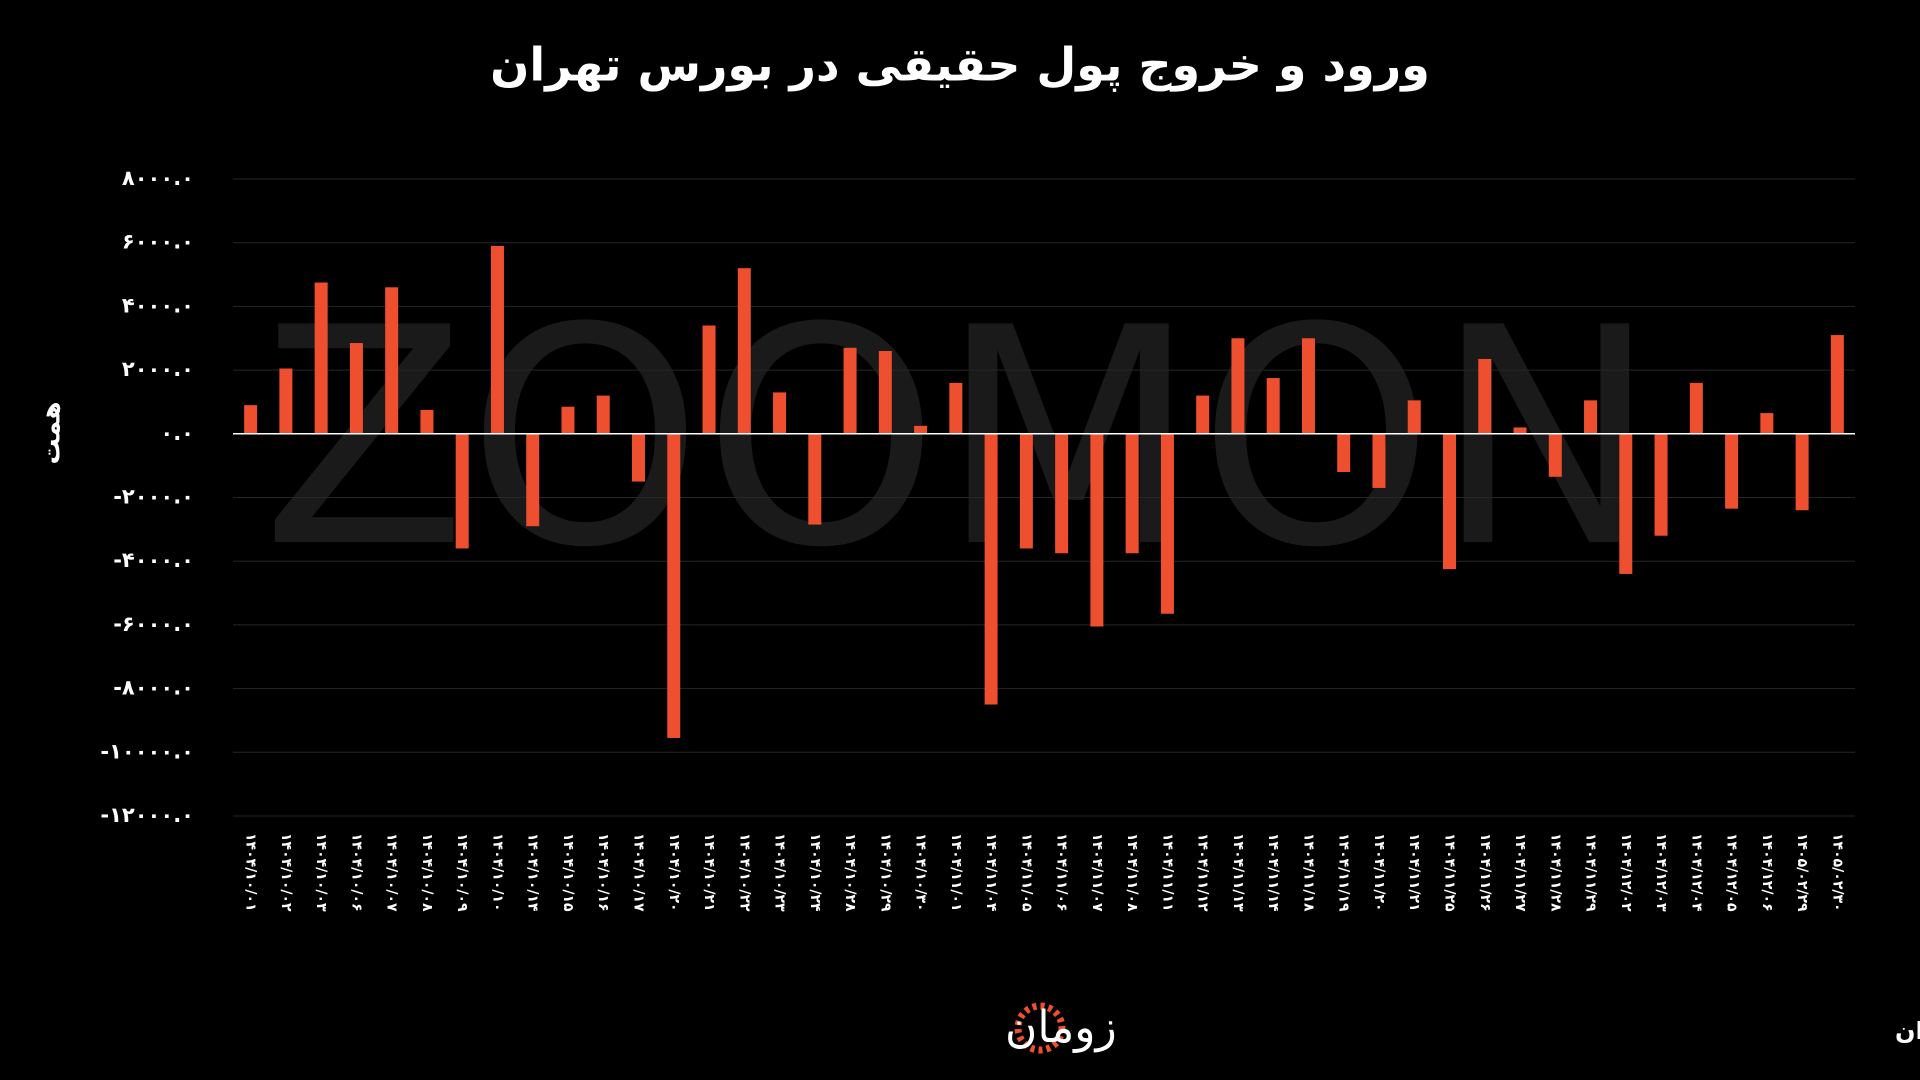  Describe the element at coordinates (1344, 872) in the screenshot. I see `x-tick-label: ۱۴۰۴/۱۱/۱۹` at that location.